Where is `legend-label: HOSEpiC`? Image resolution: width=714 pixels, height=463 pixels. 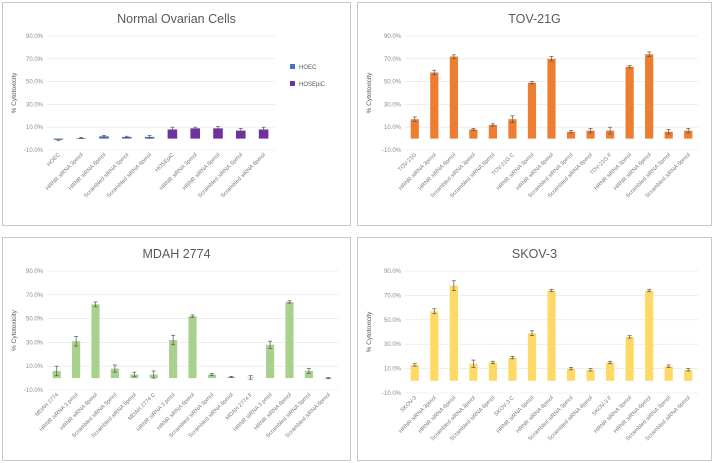
legend-label: HOSEpiC is located at coordinates (312, 85).